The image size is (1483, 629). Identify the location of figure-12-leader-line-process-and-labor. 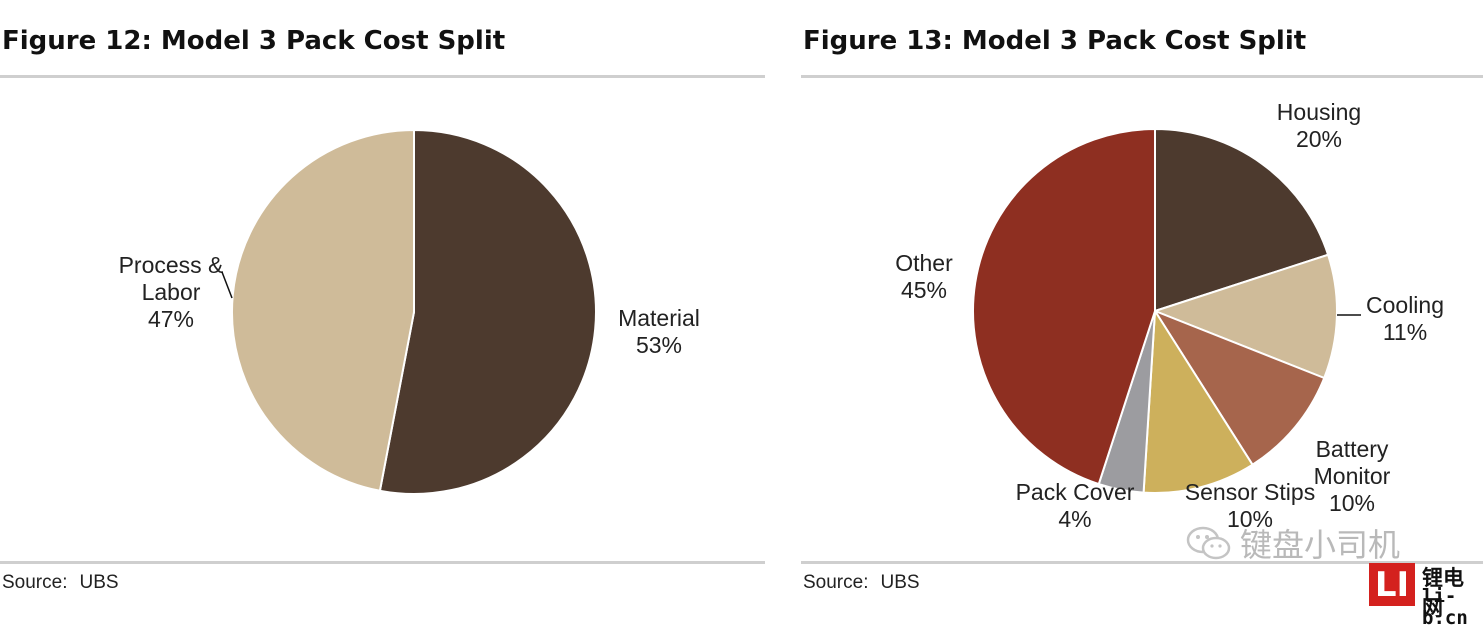
(227, 285).